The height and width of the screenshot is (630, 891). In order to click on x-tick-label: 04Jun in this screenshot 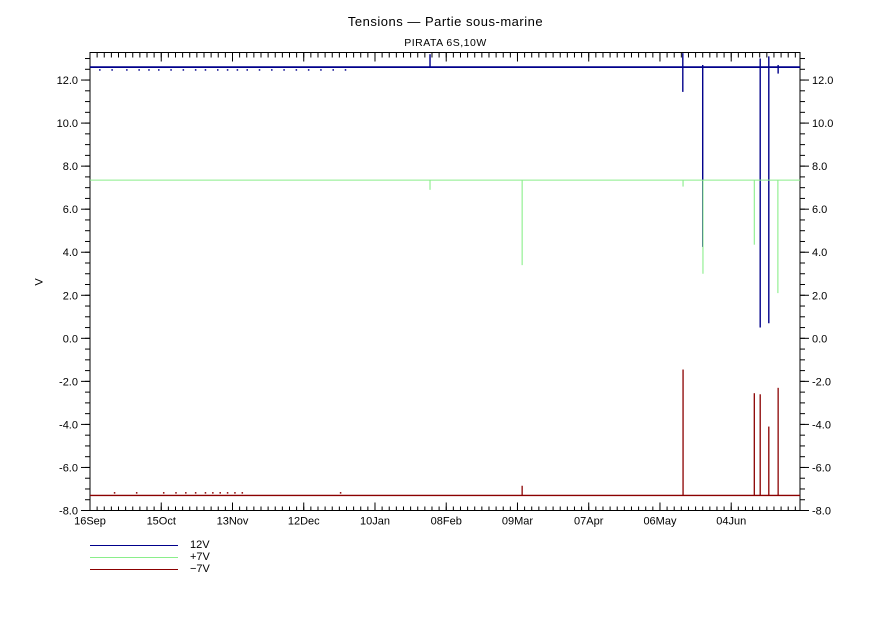, I will do `click(731, 522)`.